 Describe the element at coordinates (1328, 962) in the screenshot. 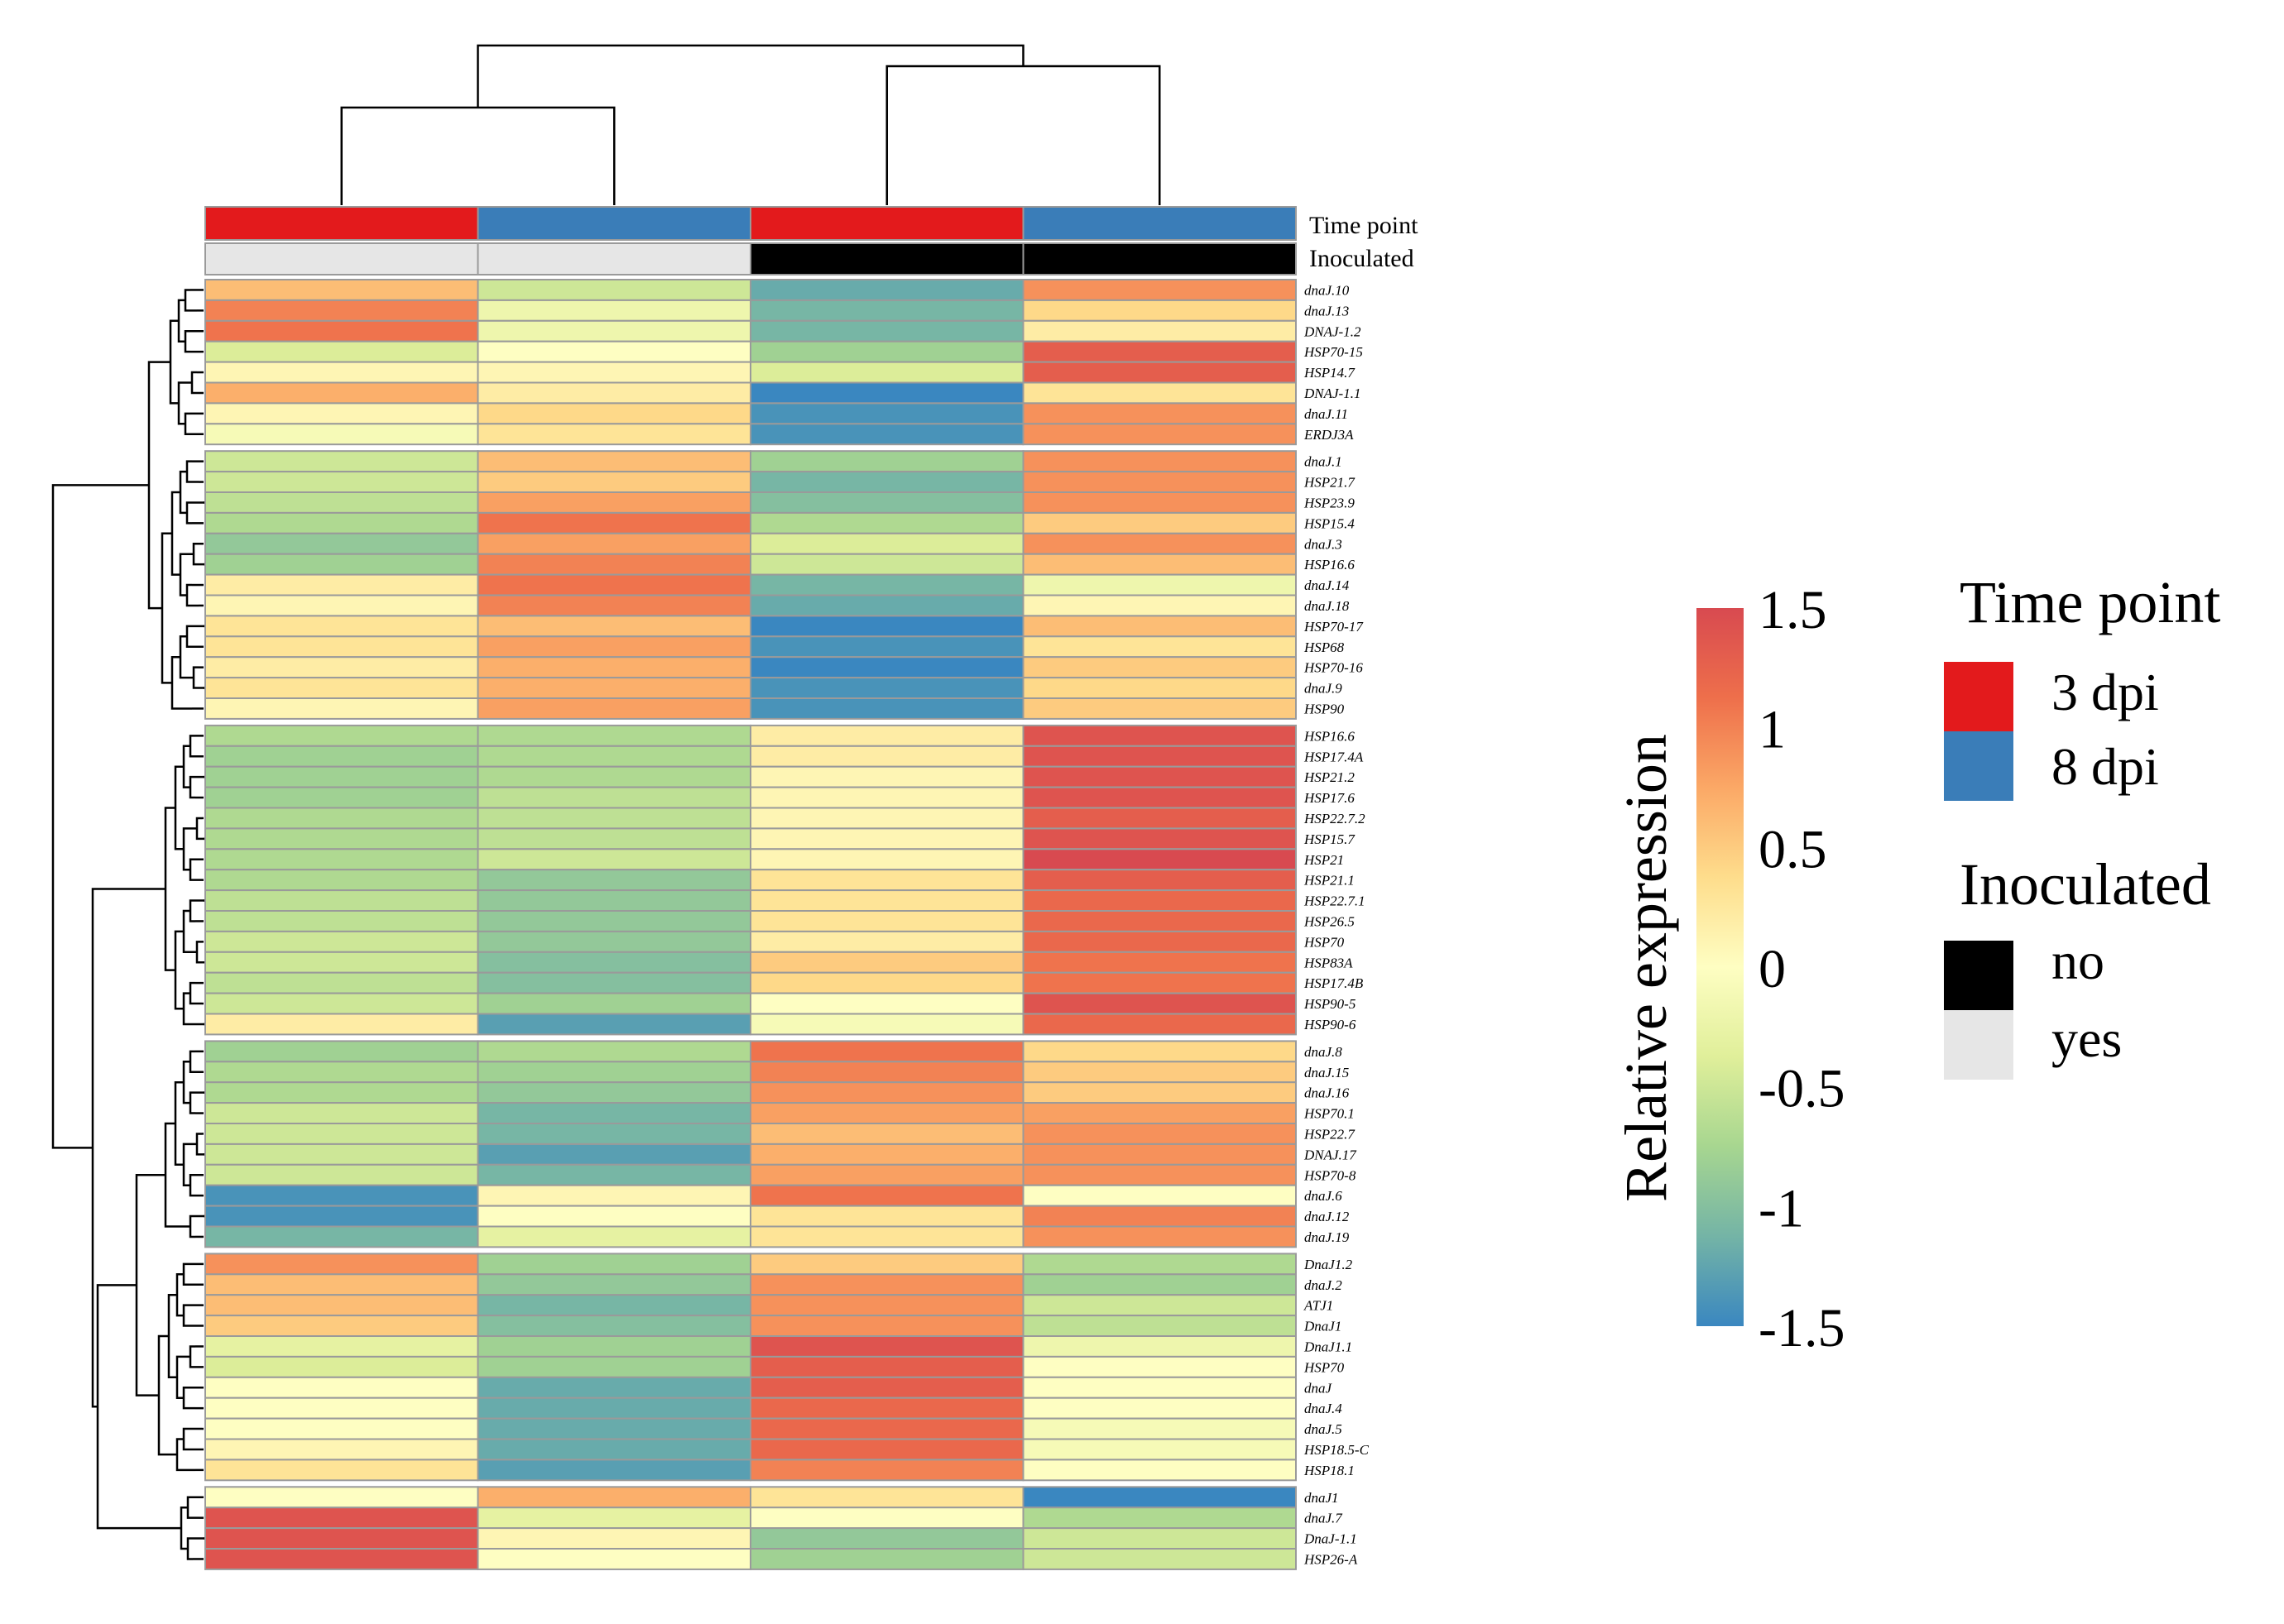

I see `gene-label: HSP83A` at that location.